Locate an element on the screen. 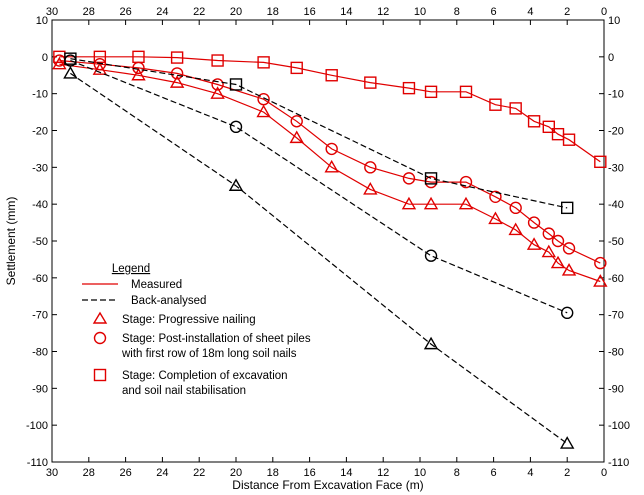  x-tick-label-top: 22 is located at coordinates (199, 12).